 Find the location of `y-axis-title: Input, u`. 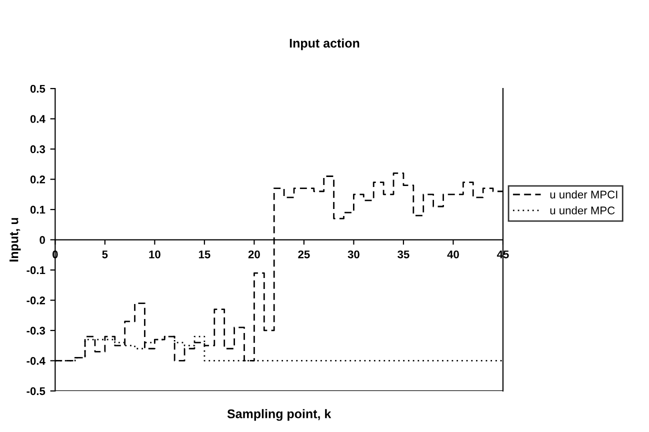

y-axis-title: Input, u is located at coordinates (15, 240).